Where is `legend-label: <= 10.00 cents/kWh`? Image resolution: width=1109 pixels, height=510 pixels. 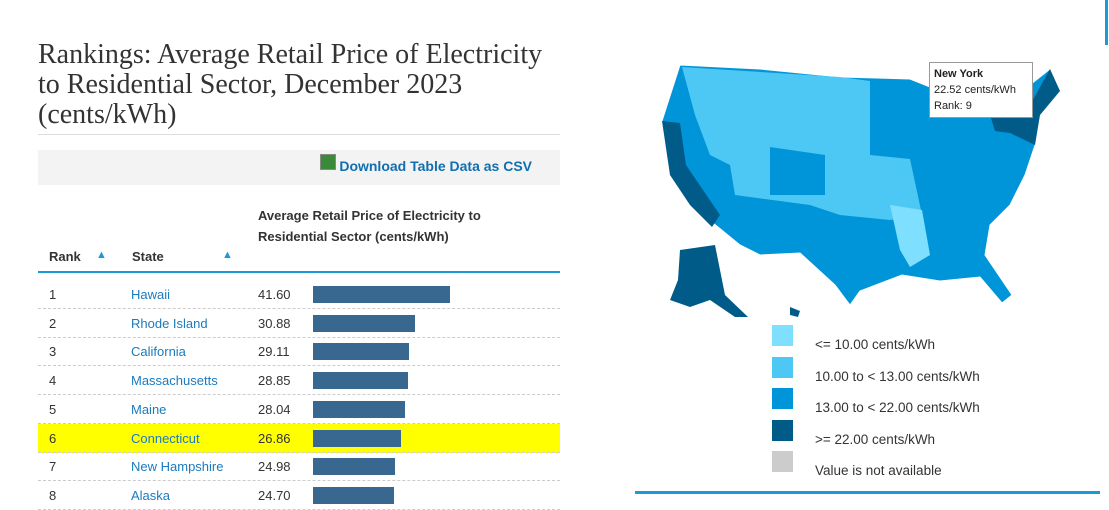 legend-label: <= 10.00 cents/kWh is located at coordinates (875, 344).